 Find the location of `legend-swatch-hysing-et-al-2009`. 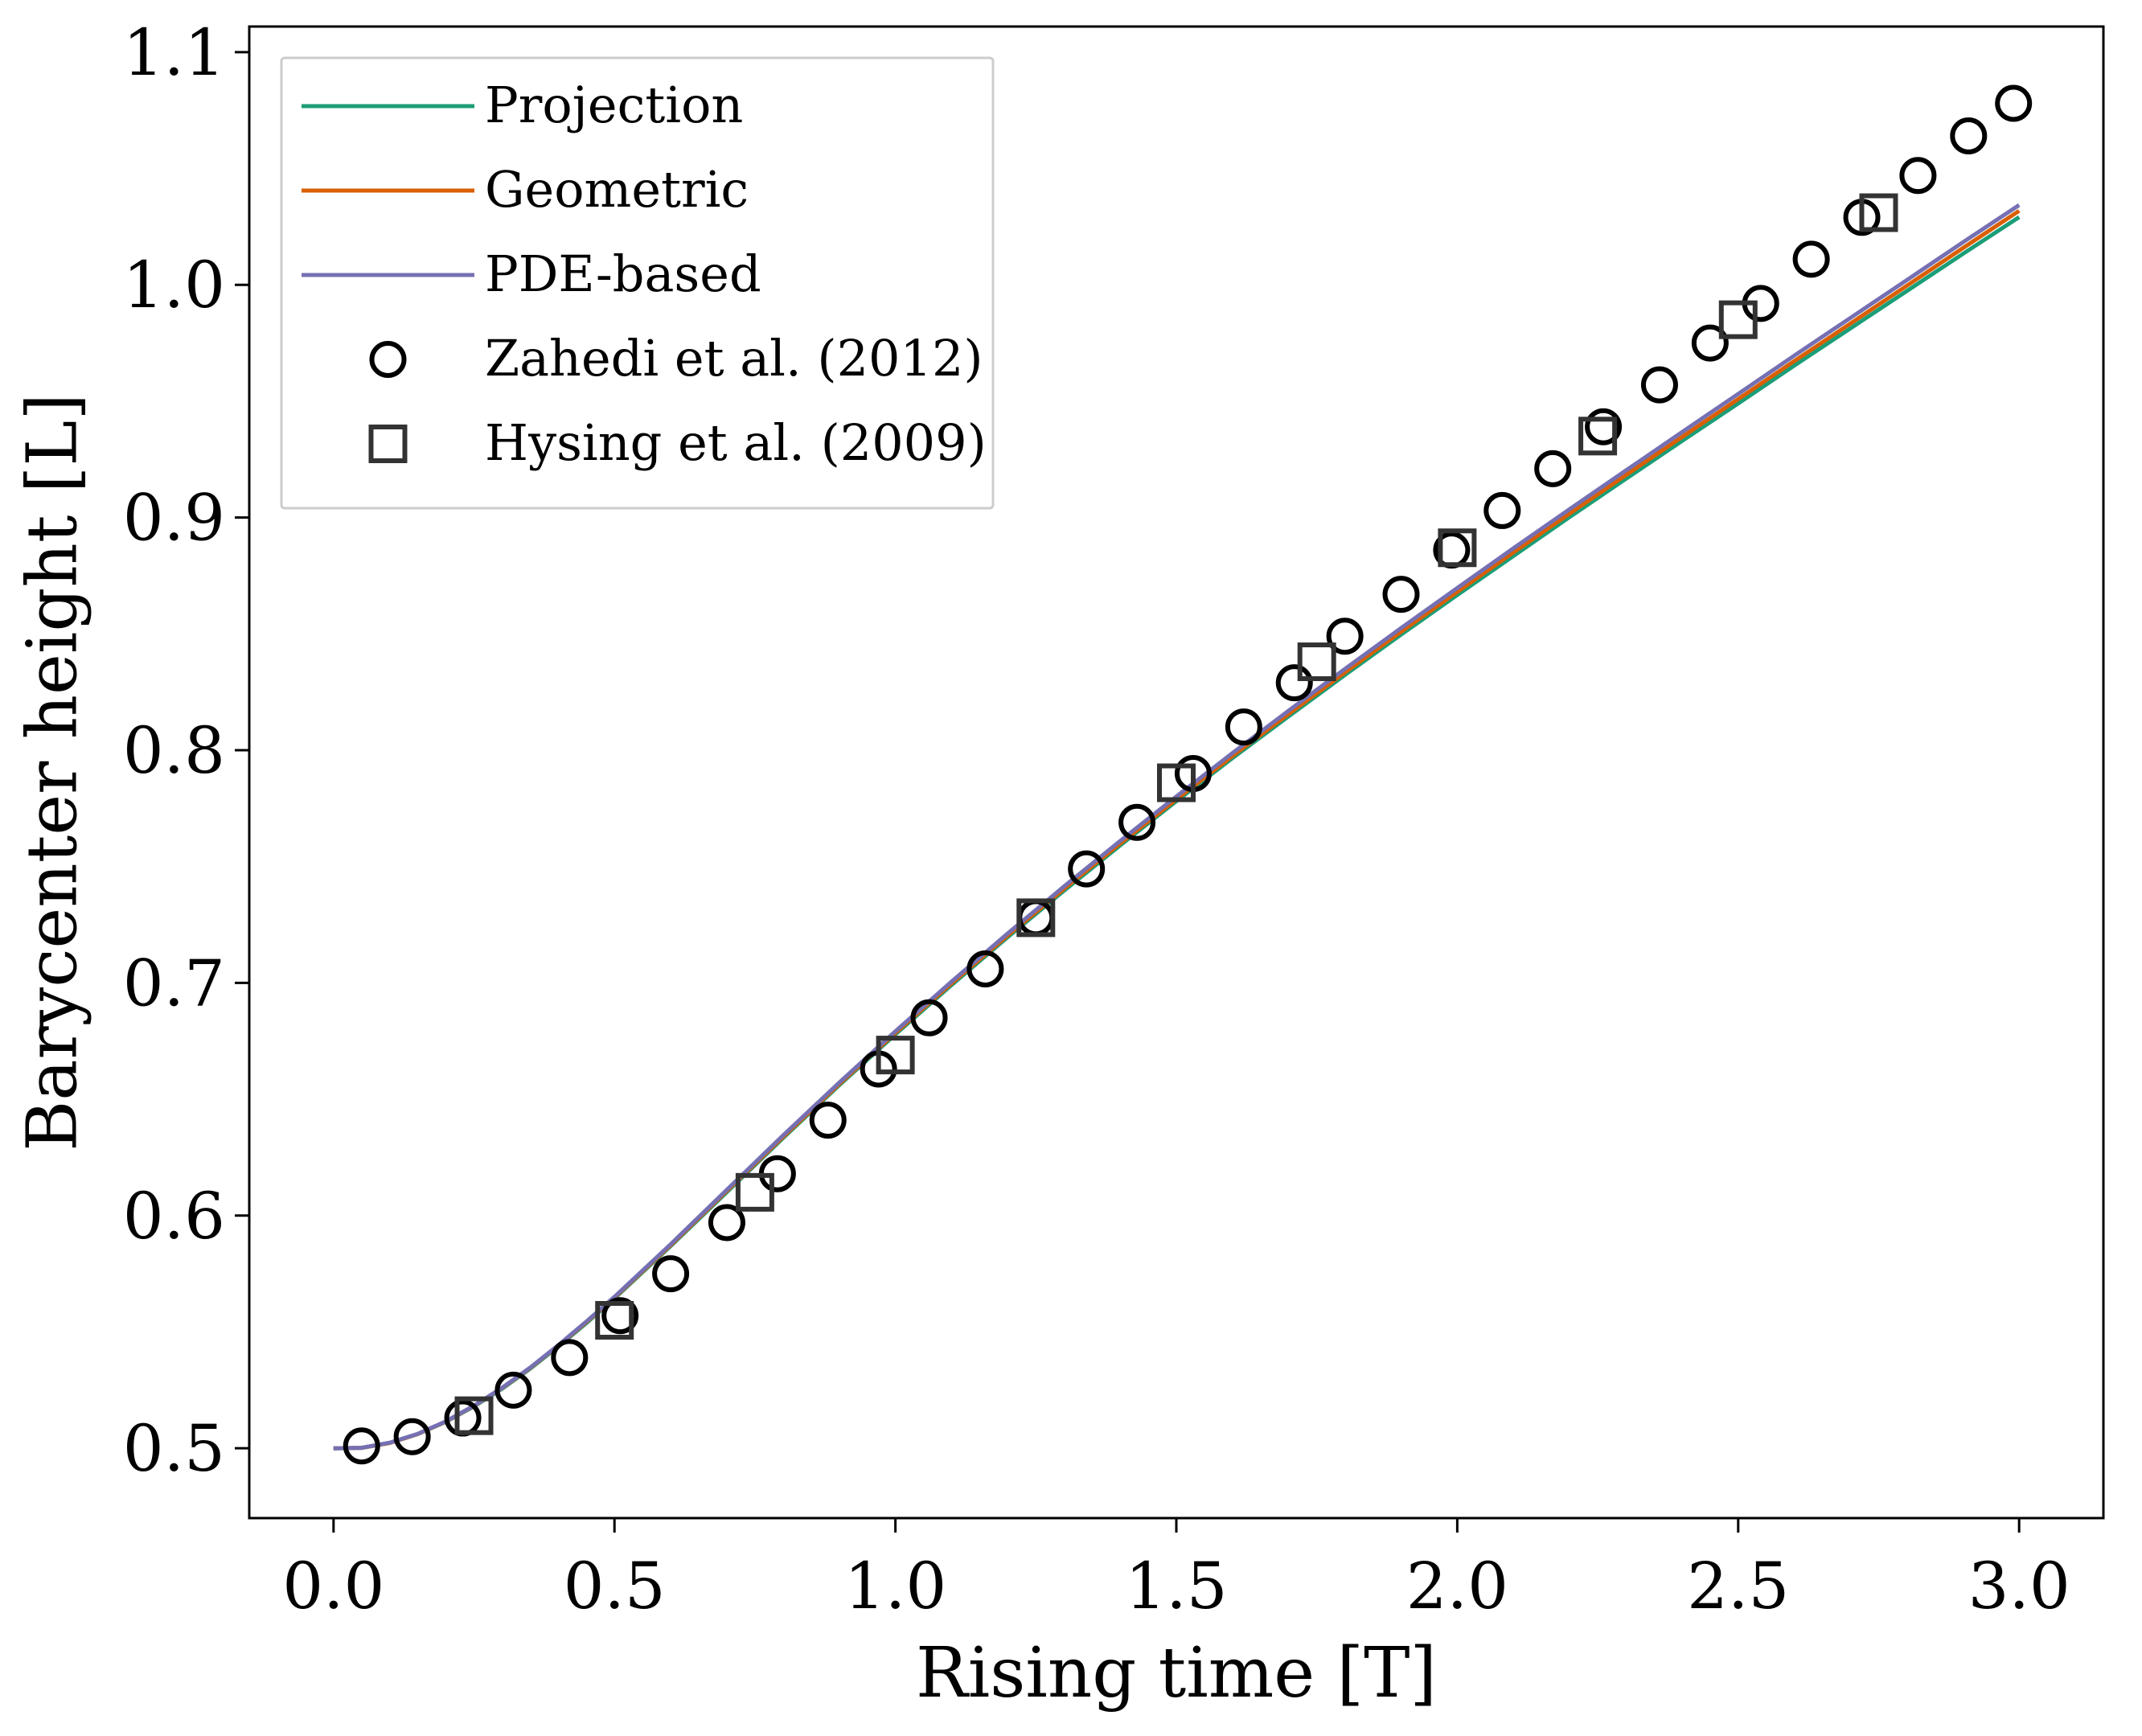

legend-swatch-hysing-et-al-2009 is located at coordinates (388, 444).